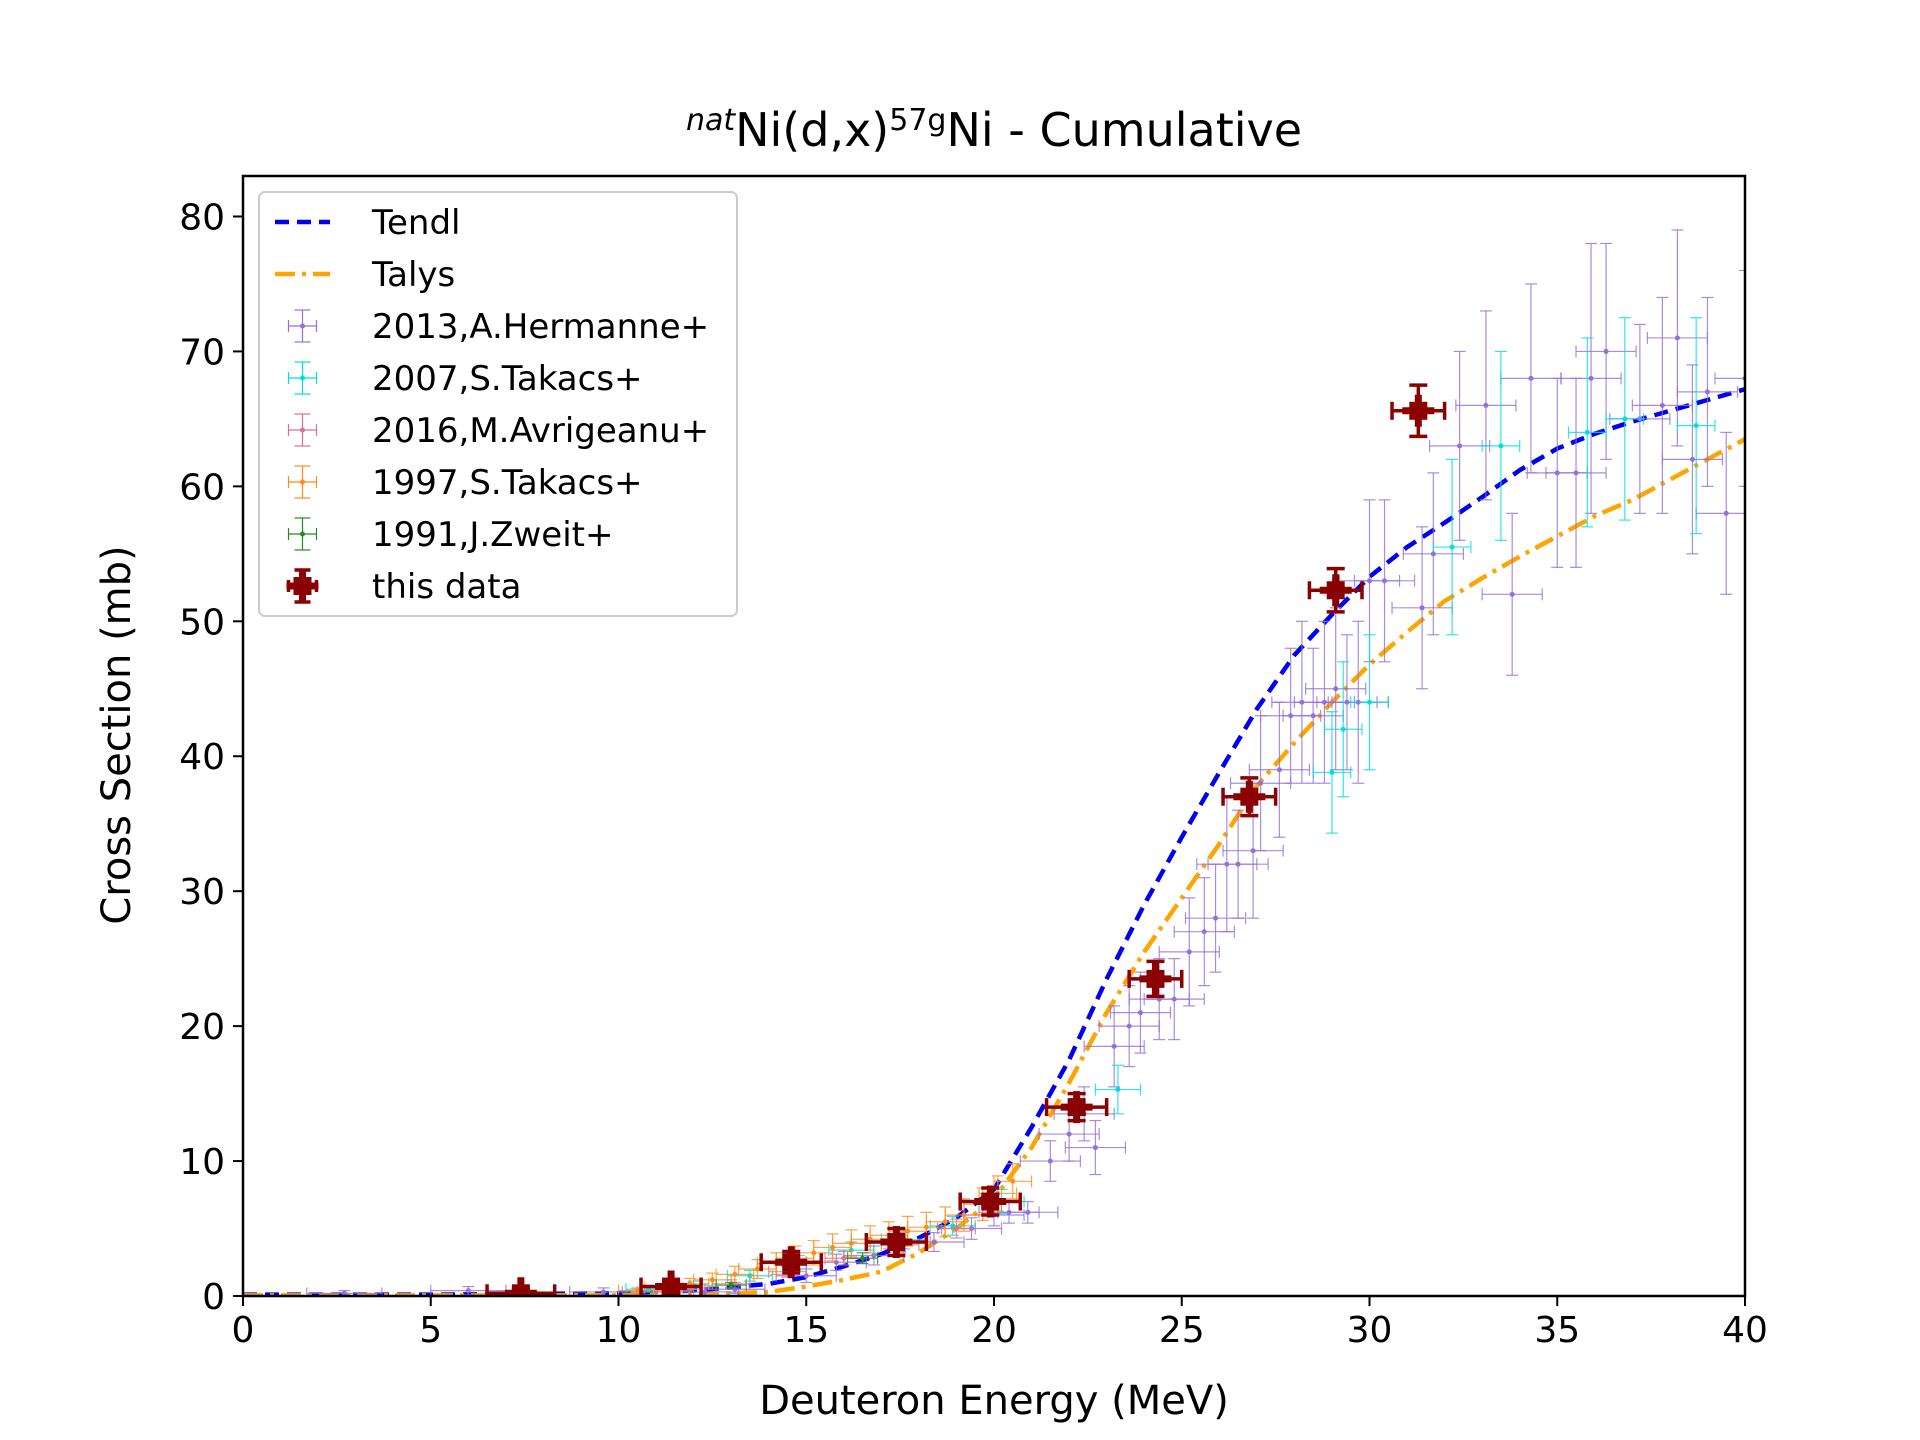  I want to click on x-tick-label: 35, so click(1557, 1330).